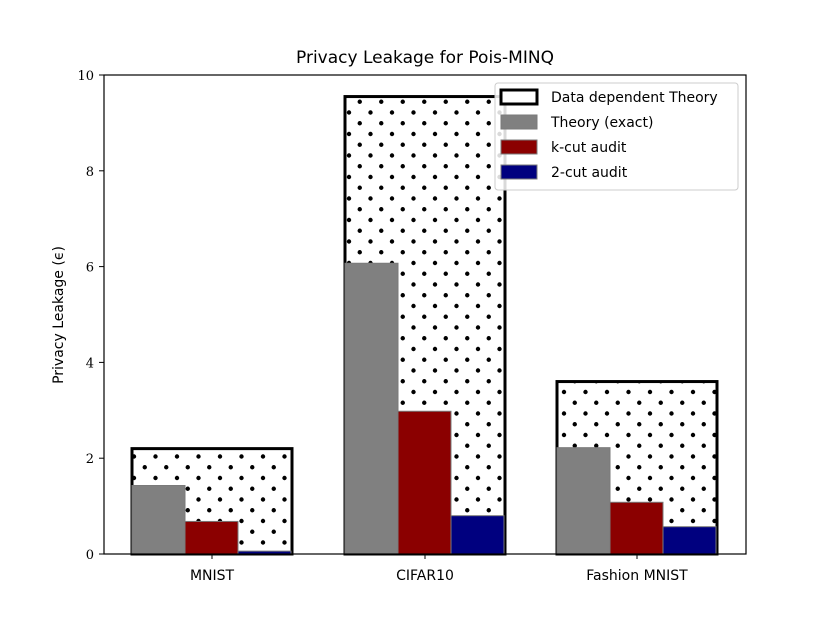  I want to click on chart-title: Privacy Leakage for Pois-MINQ, so click(425, 58).